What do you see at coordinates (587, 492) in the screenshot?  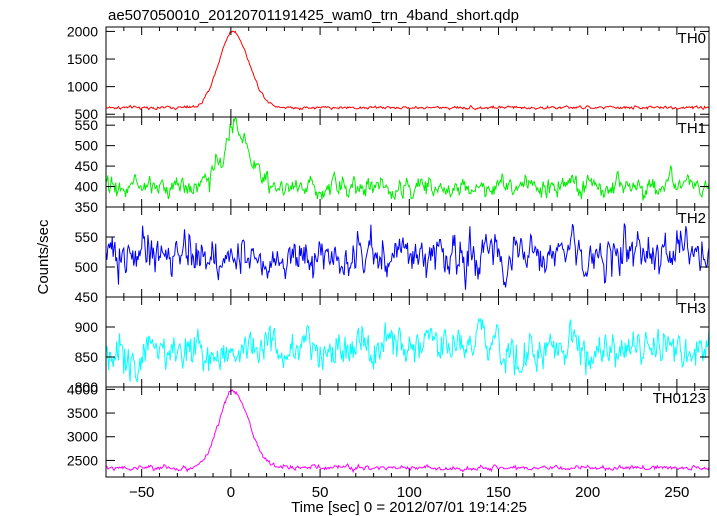 I see `x-tick-label: 200` at bounding box center [587, 492].